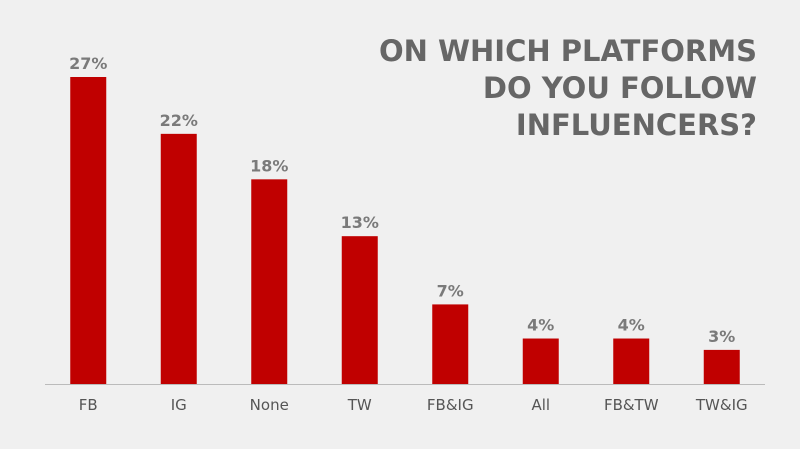  Describe the element at coordinates (88, 63) in the screenshot. I see `value-label: 27%` at that location.